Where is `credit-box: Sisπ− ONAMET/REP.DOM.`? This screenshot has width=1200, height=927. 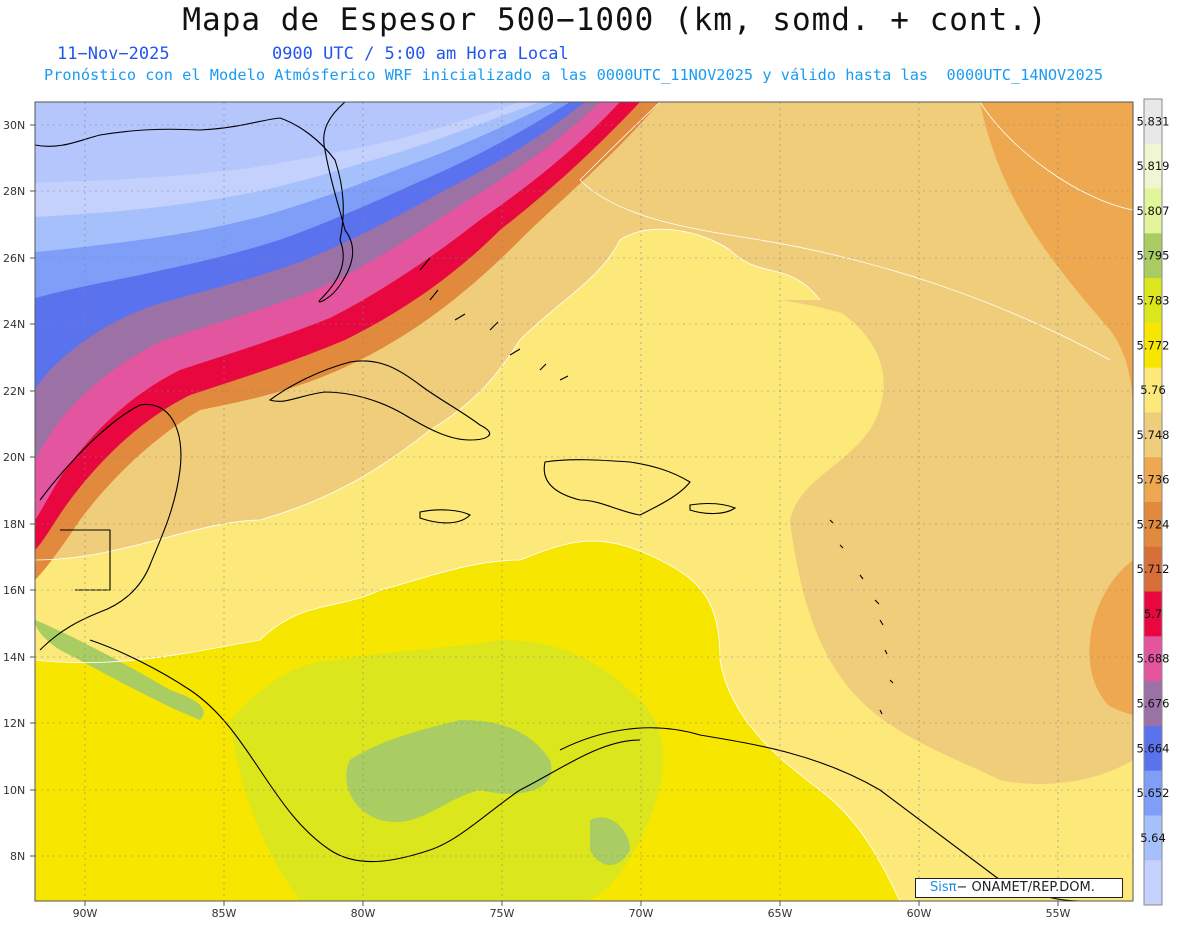
credit-box: Sisπ− ONAMET/REP.DOM. is located at coordinates (1019, 888).